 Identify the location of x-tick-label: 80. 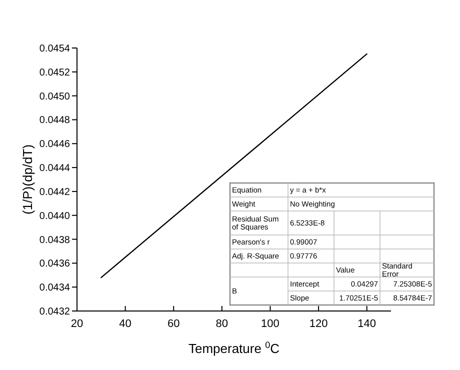
(222, 324).